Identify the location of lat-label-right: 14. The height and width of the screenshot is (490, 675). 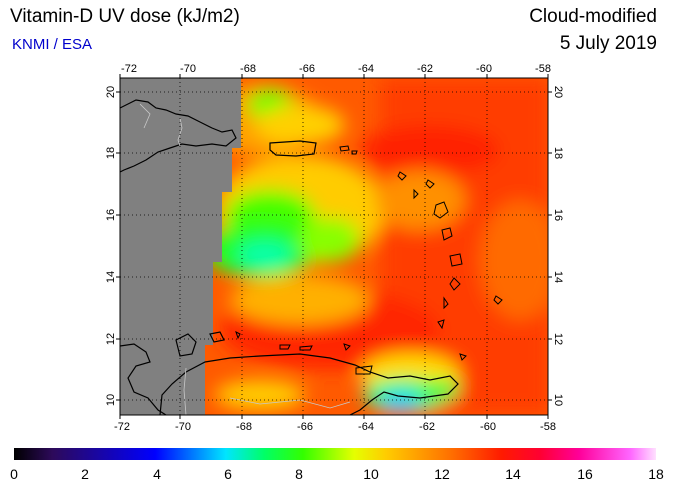
(558, 277).